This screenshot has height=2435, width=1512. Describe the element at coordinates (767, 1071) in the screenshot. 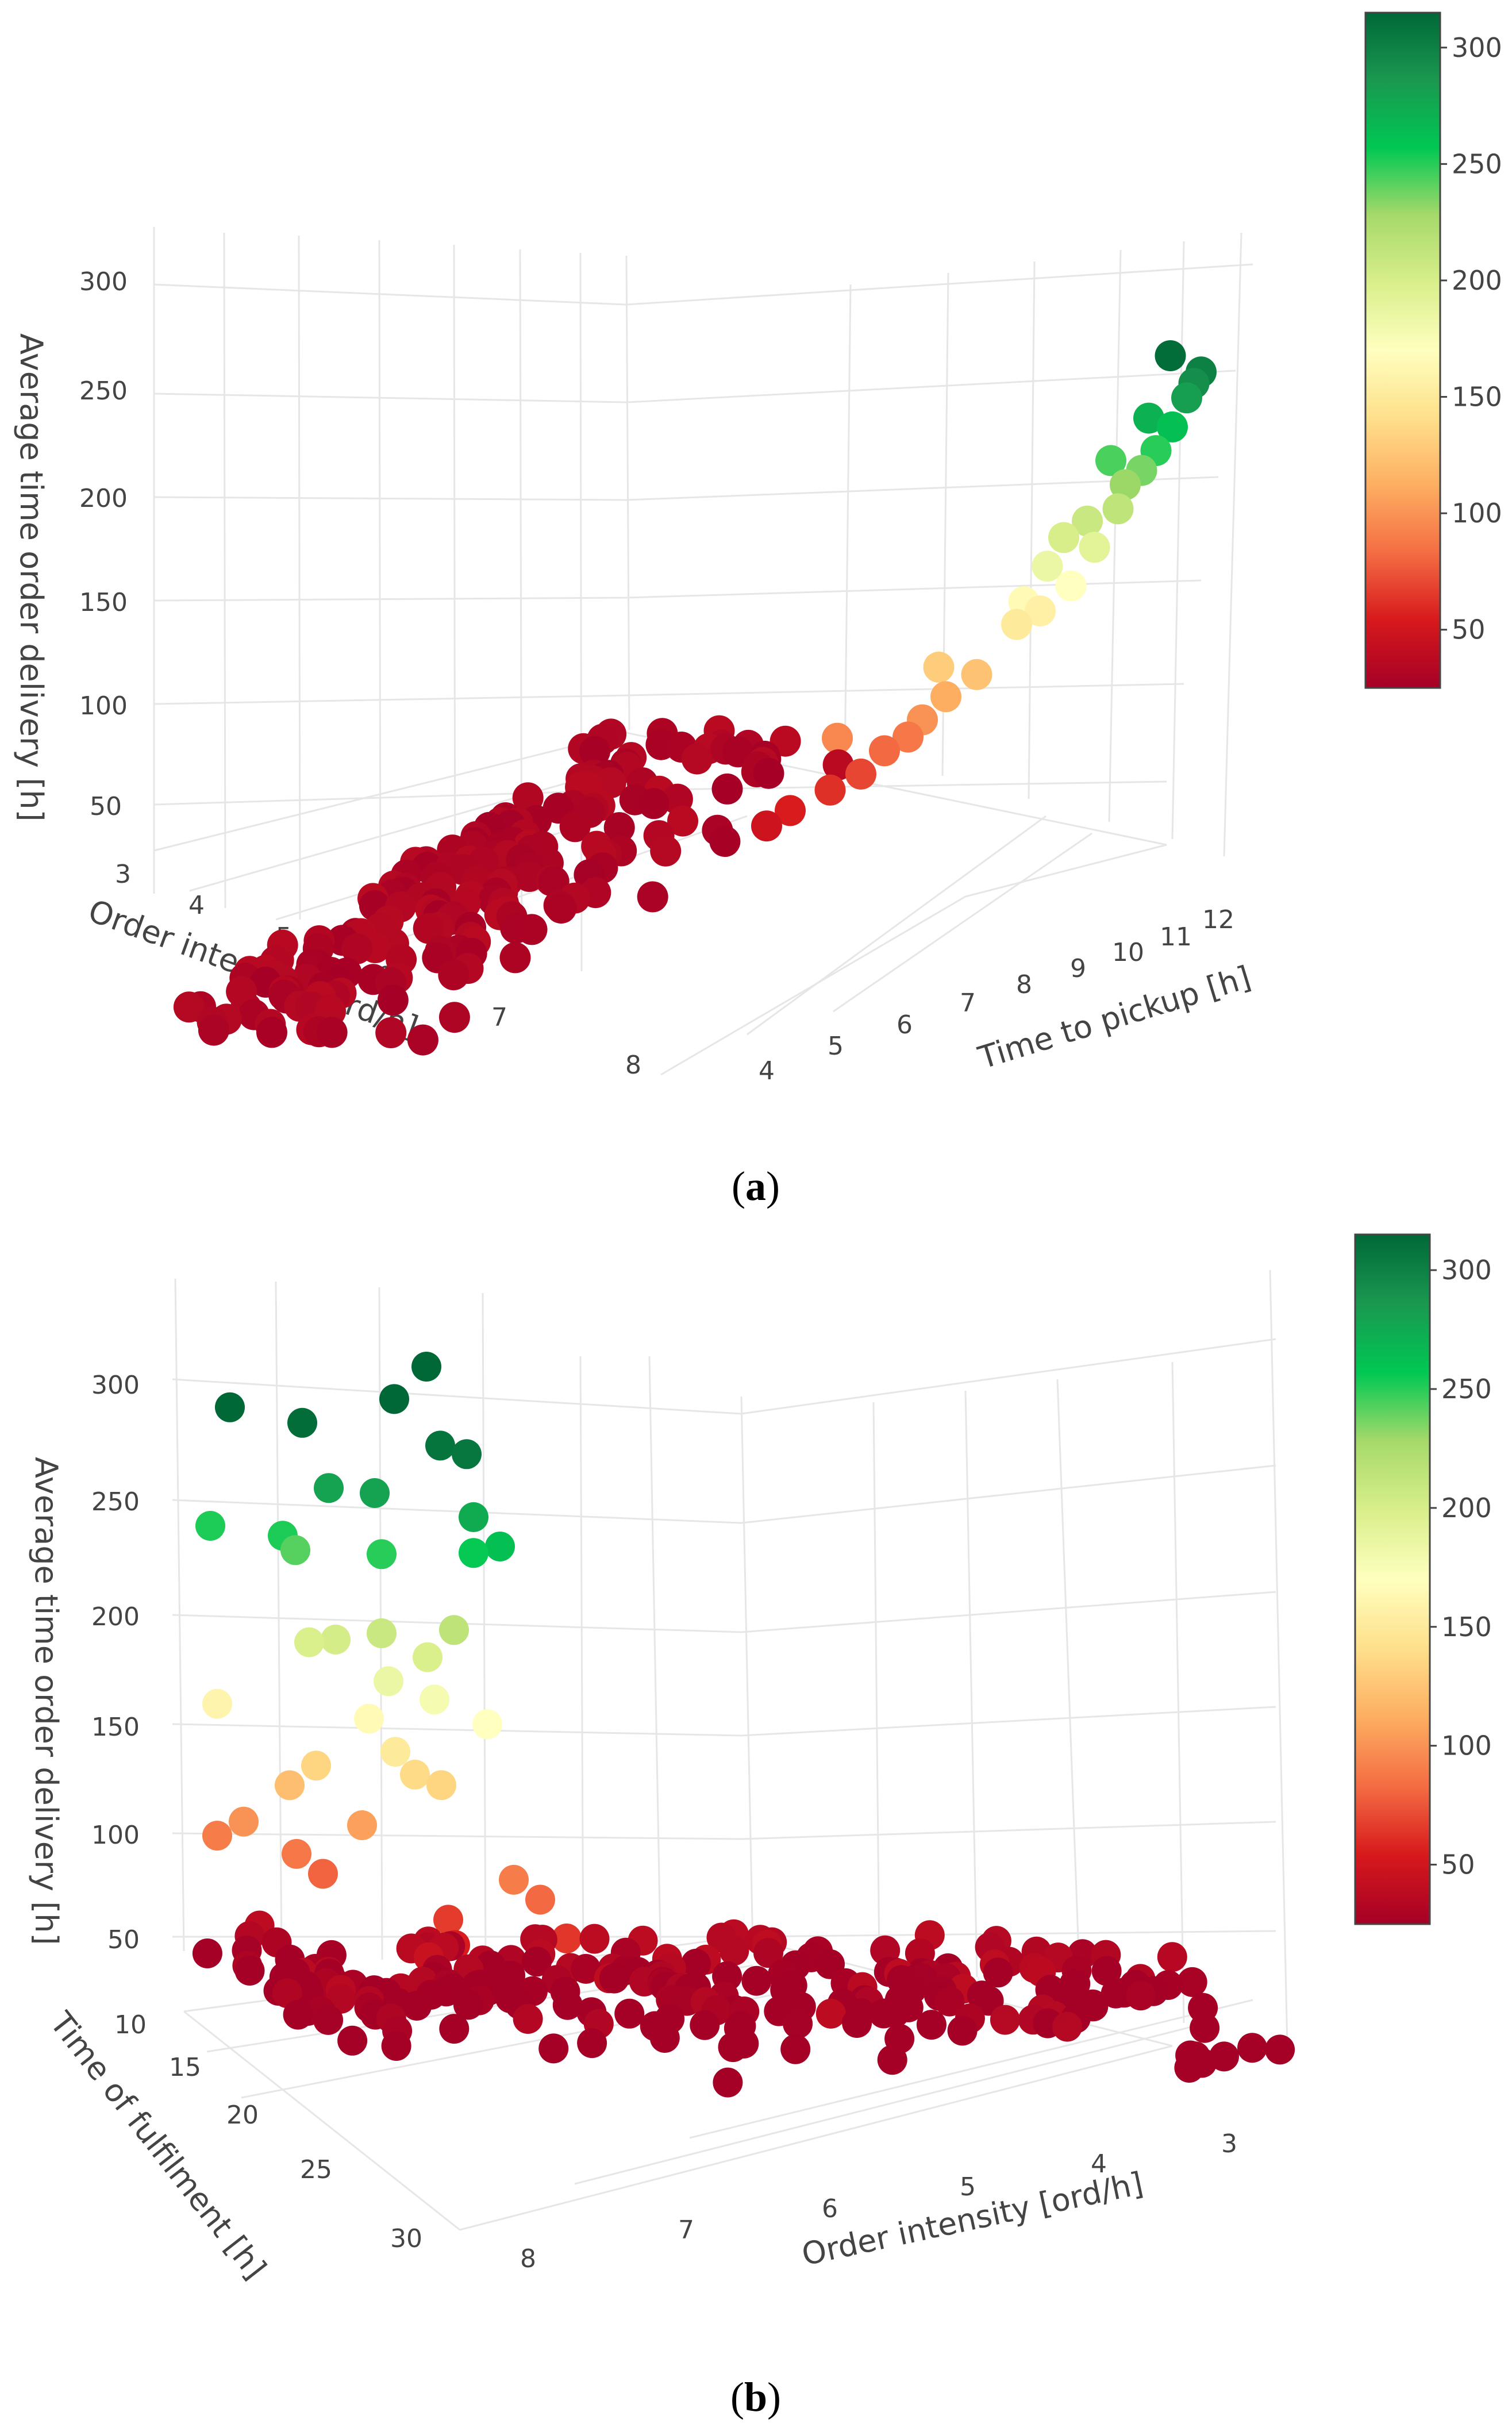

I see `y-tick: 4` at that location.